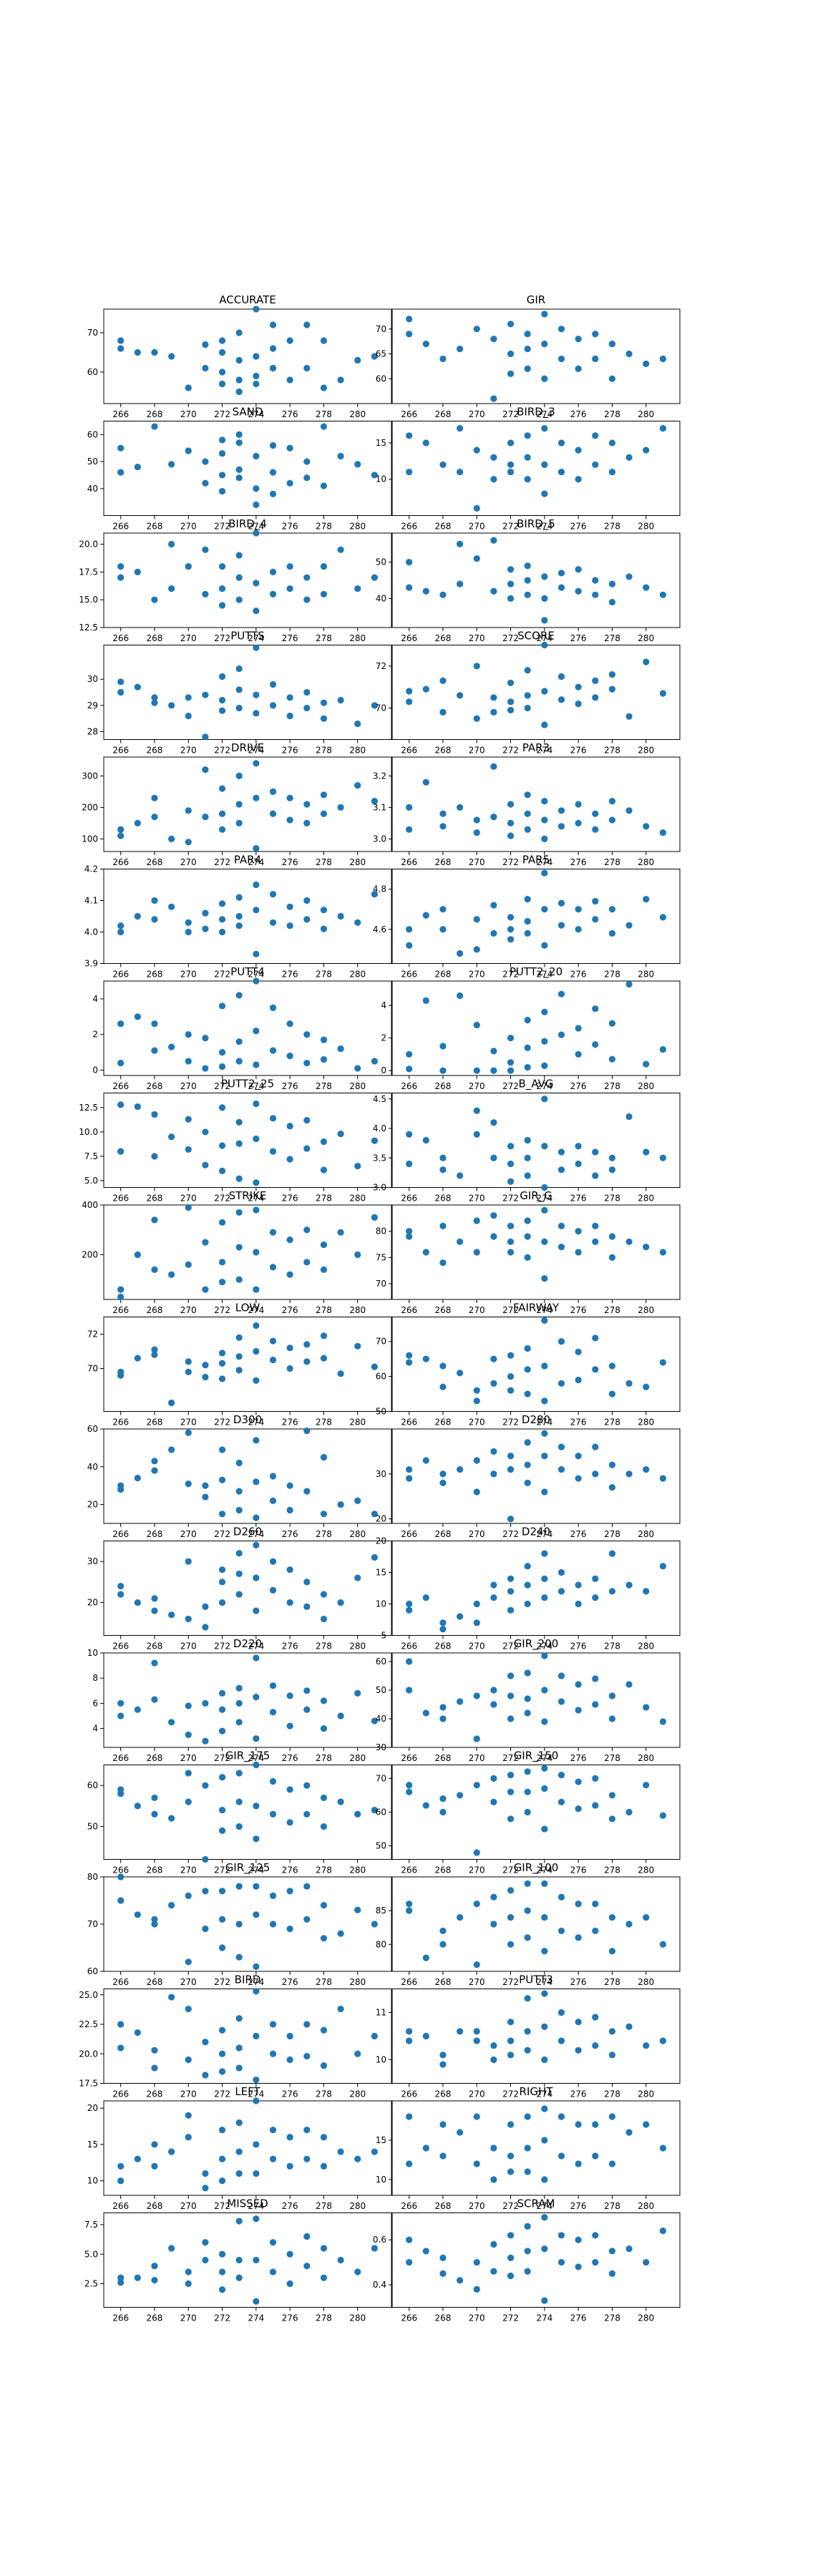 The image size is (823, 2576). Describe the element at coordinates (154, 414) in the screenshot. I see `x-tick-label: 268` at that location.